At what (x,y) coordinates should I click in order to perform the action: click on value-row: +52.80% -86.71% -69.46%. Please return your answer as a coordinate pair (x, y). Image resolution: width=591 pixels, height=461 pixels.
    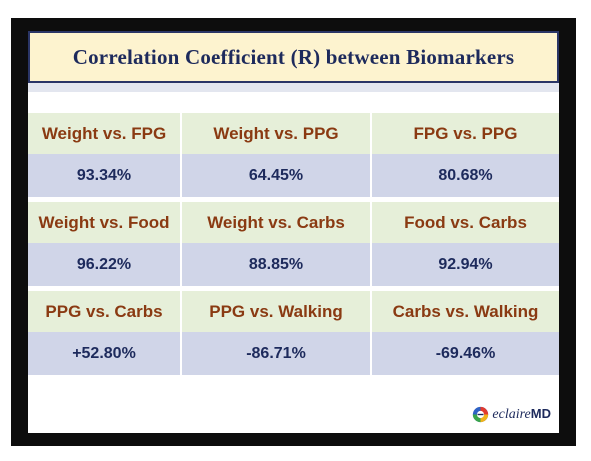
    Looking at the image, I should click on (293, 353).